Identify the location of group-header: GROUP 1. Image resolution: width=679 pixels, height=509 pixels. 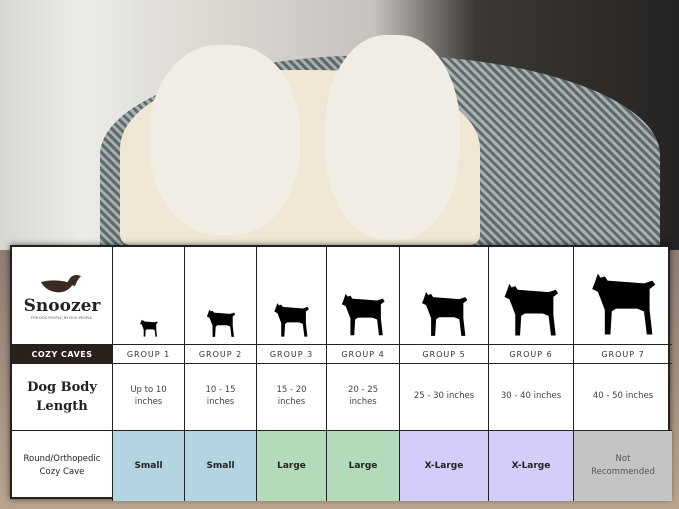
(149, 354).